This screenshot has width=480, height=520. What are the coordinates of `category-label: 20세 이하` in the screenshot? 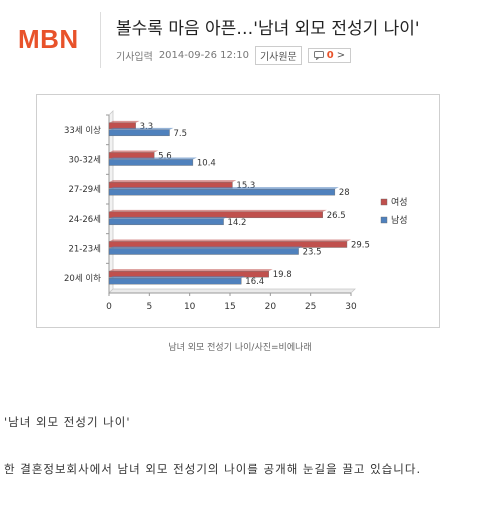 It's located at (82, 278).